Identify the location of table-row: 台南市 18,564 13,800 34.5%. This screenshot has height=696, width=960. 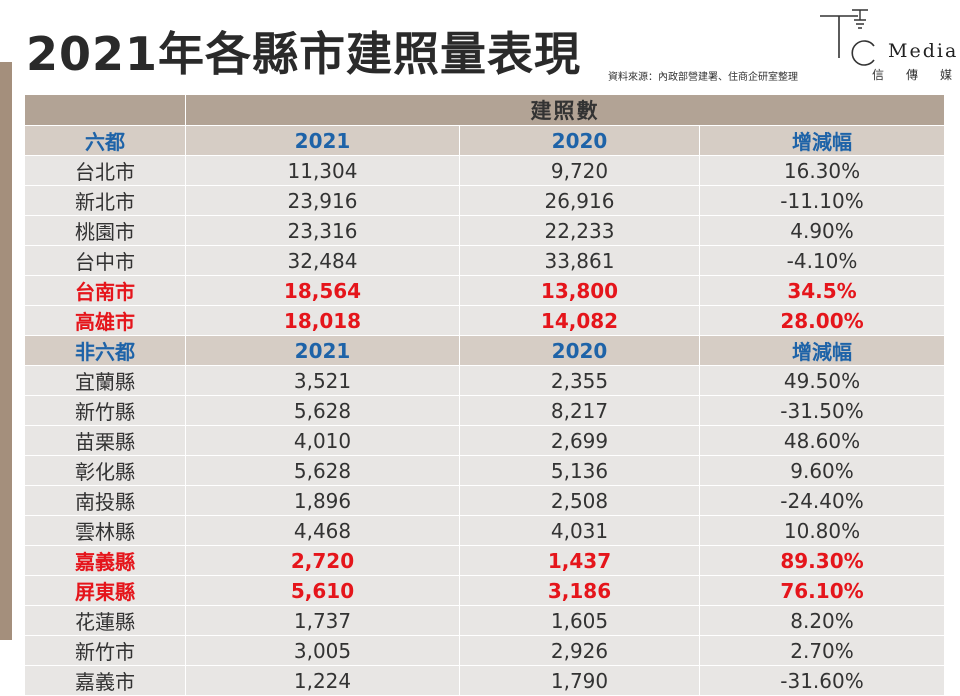
(485, 290).